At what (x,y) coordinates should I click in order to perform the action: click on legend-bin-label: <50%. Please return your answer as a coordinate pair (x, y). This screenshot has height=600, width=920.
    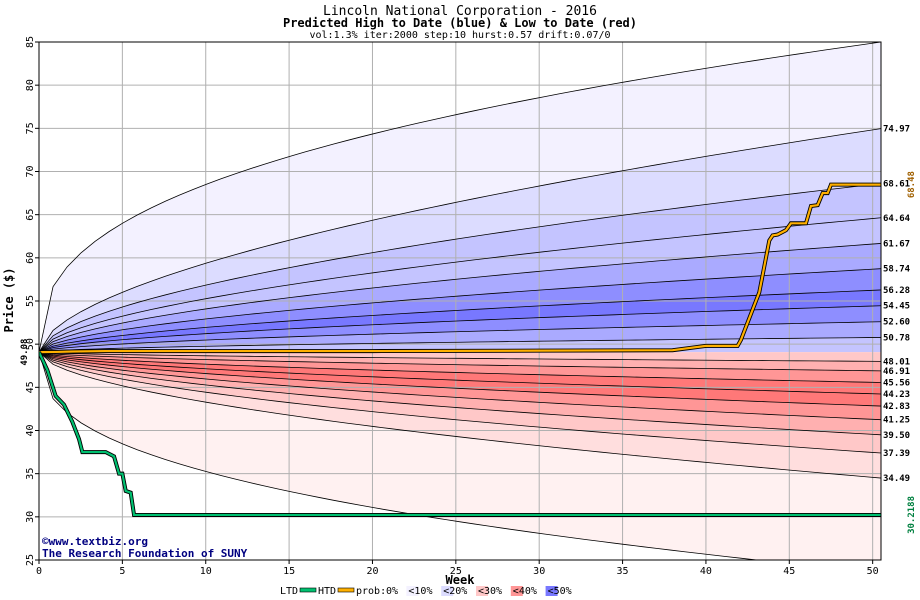
    Looking at the image, I should click on (560, 591).